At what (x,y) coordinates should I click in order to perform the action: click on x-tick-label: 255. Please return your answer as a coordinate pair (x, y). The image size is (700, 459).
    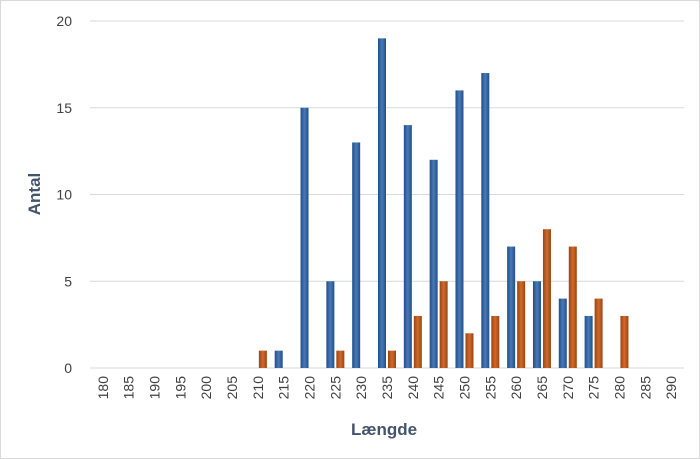
    Looking at the image, I should click on (490, 388).